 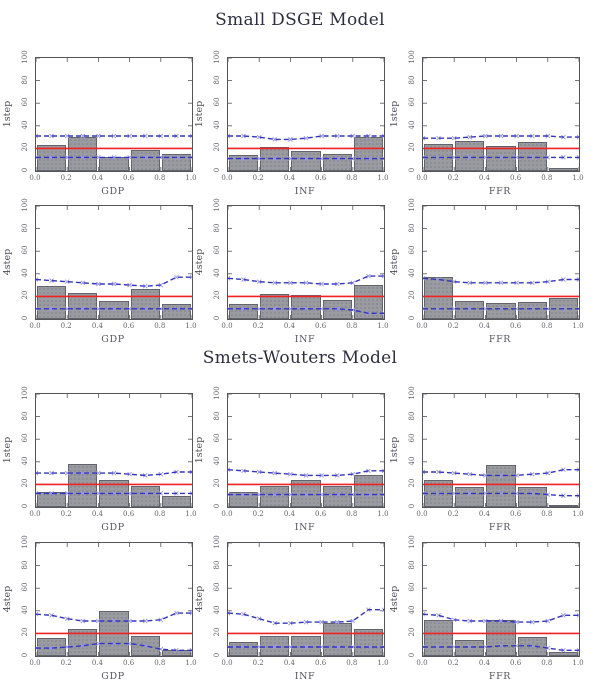 I want to click on x-axis-label: FFR, so click(x=500, y=339).